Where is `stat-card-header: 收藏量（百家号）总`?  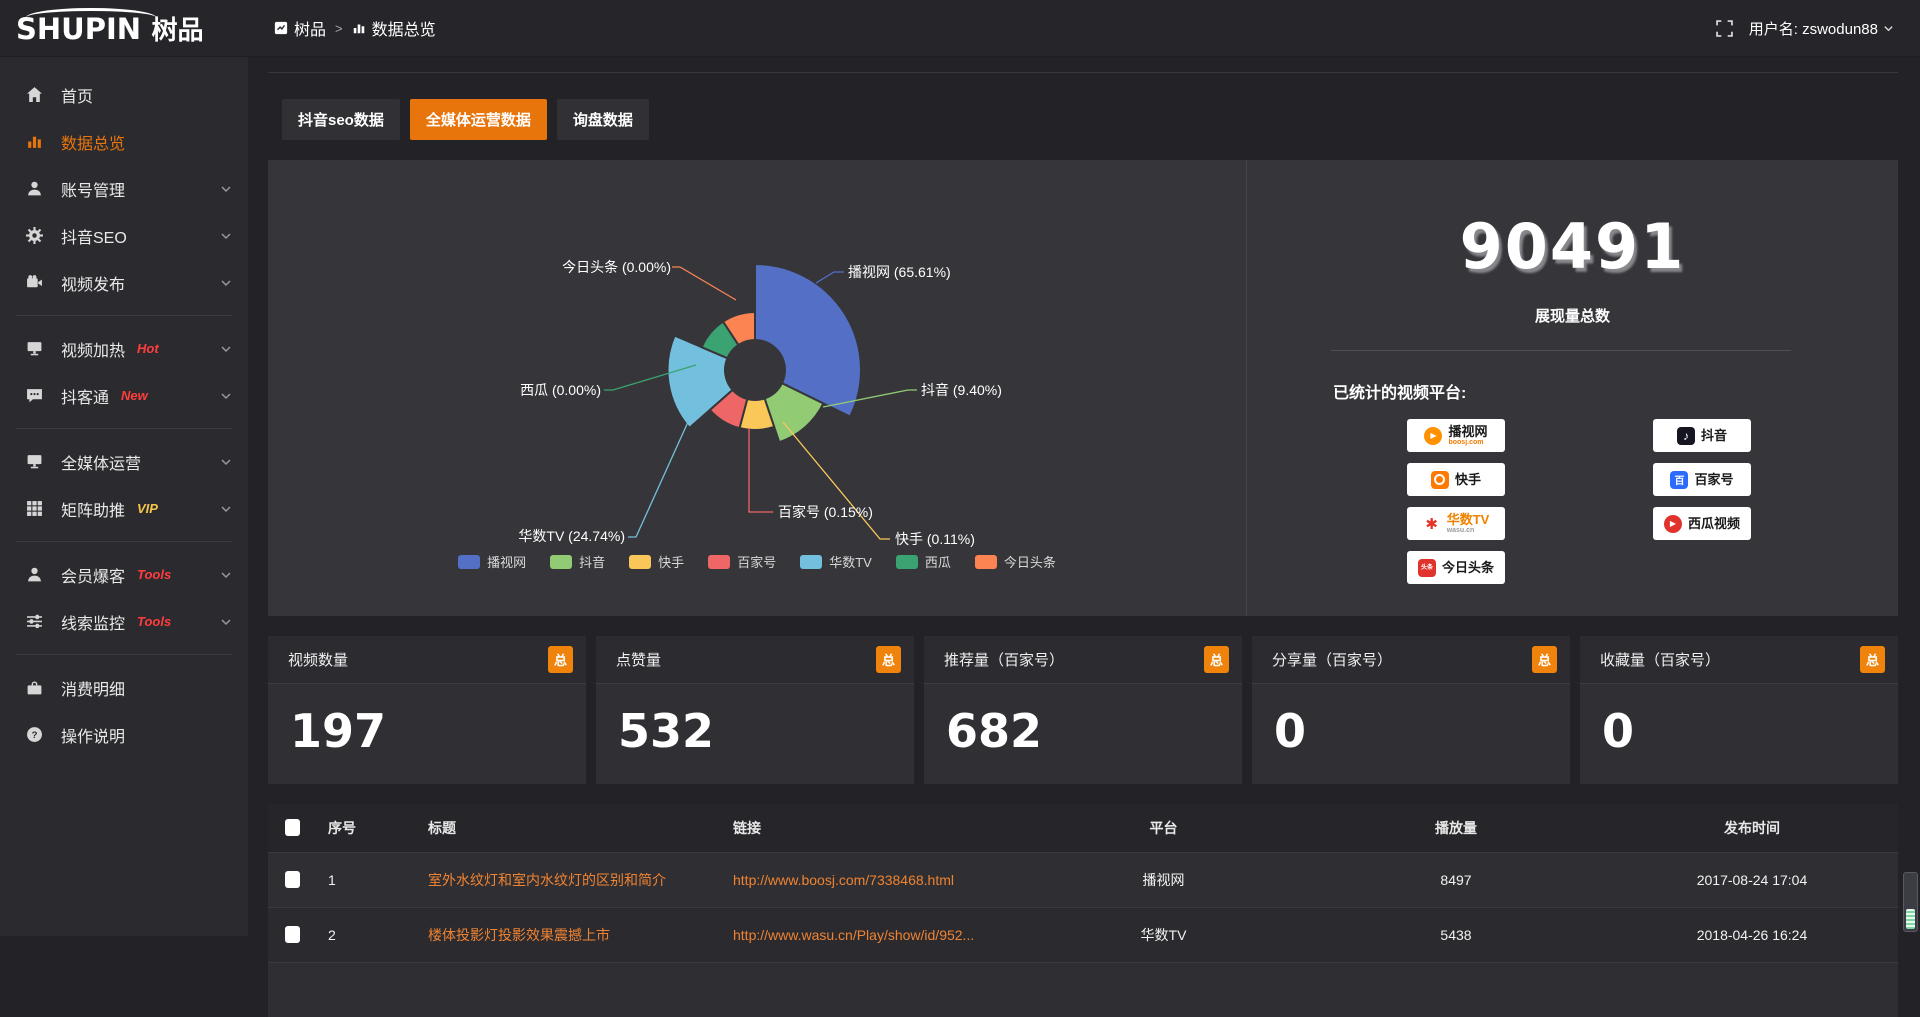
stat-card-header: 收藏量（百家号）总 is located at coordinates (1739, 660).